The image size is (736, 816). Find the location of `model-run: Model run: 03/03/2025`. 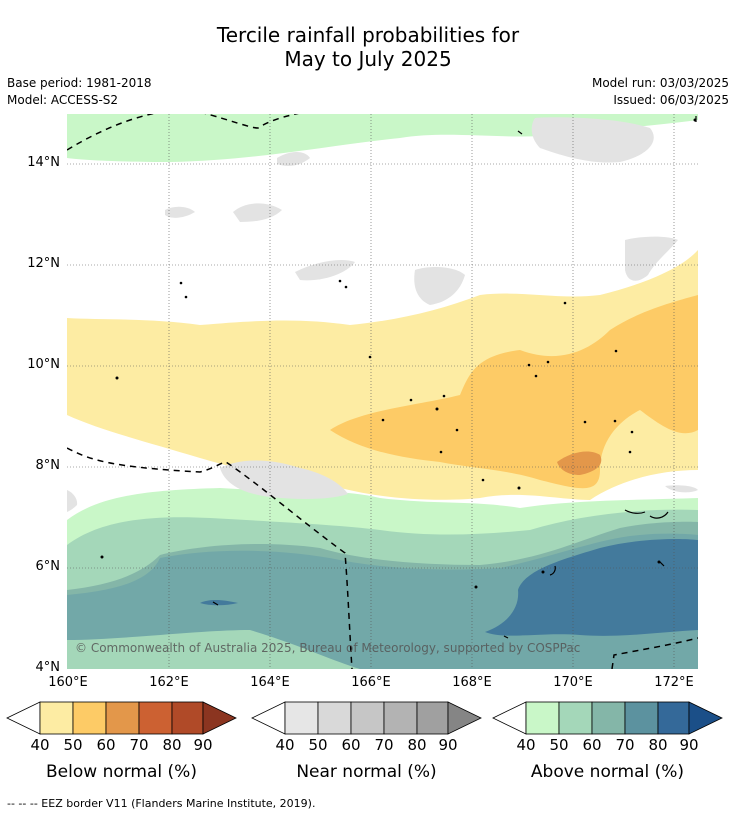

model-run: Model run: 03/03/2025 is located at coordinates (660, 83).